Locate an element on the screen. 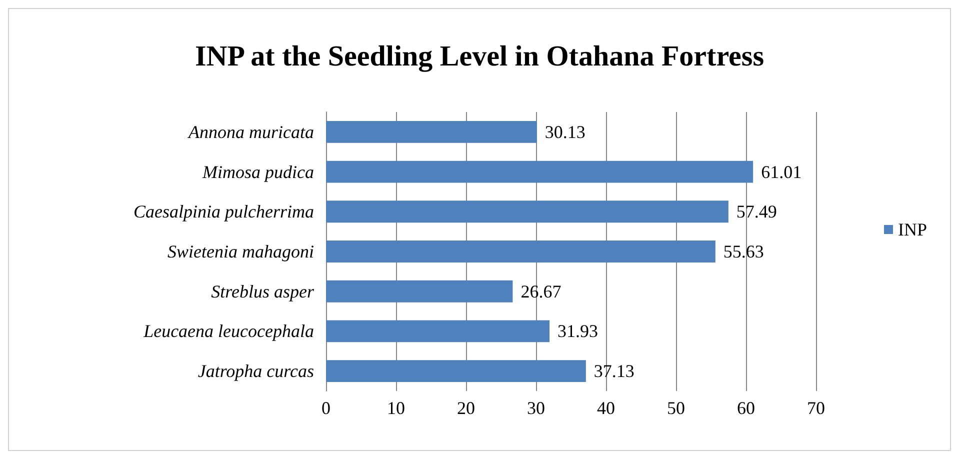  chart-title: INP at the Seedling Level in Otahana Fortress is located at coordinates (479, 56).